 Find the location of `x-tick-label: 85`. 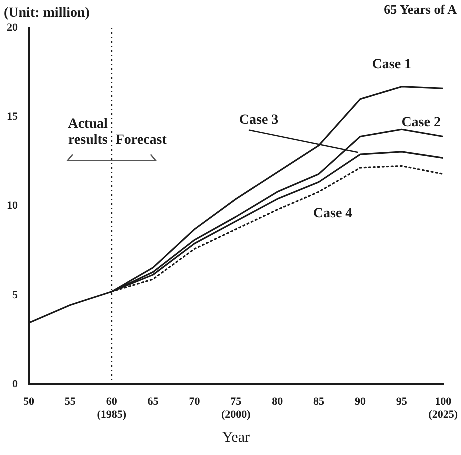

x-tick-label: 85 is located at coordinates (320, 402).